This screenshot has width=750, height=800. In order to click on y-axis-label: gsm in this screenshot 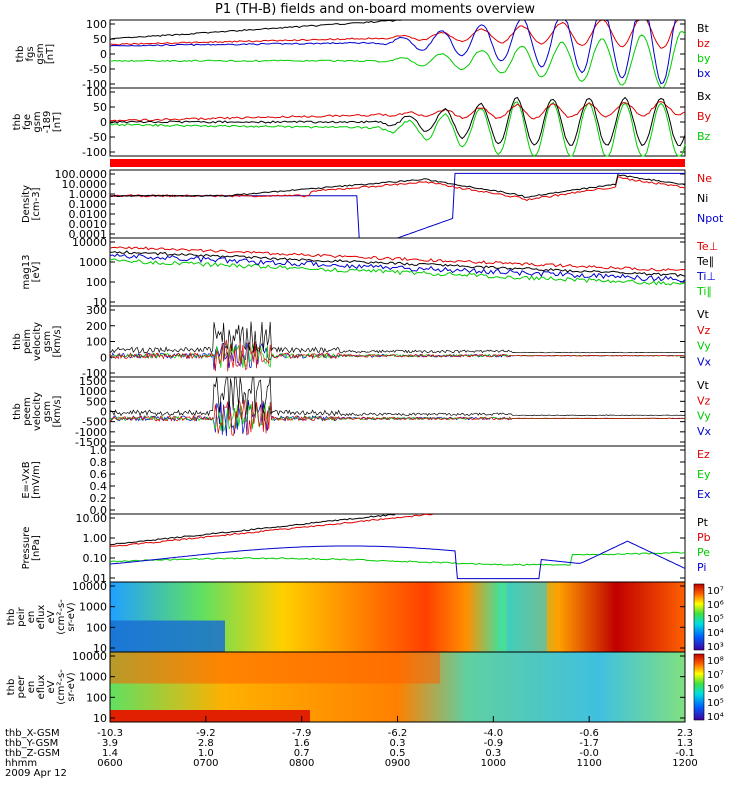, I will do `click(40, 53)`.